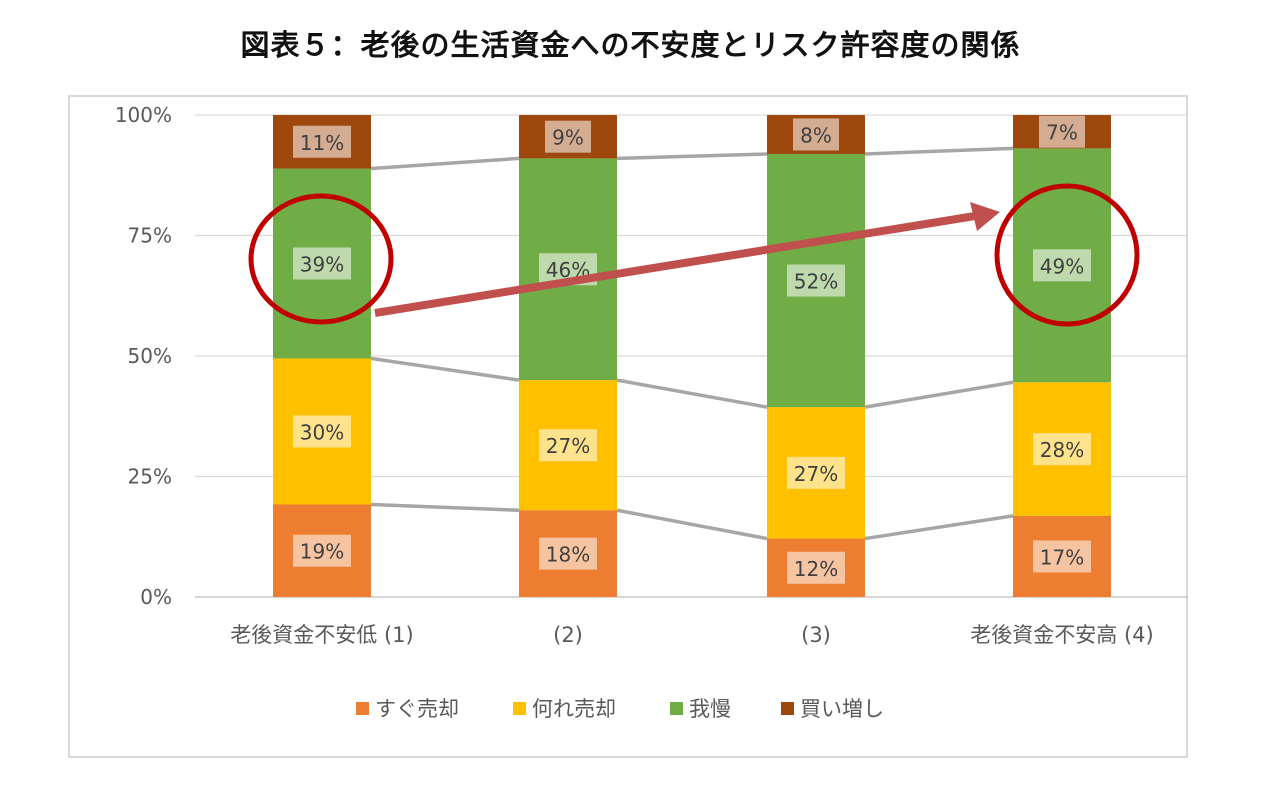  What do you see at coordinates (150, 236) in the screenshot?
I see `y-tick-label: 75%` at bounding box center [150, 236].